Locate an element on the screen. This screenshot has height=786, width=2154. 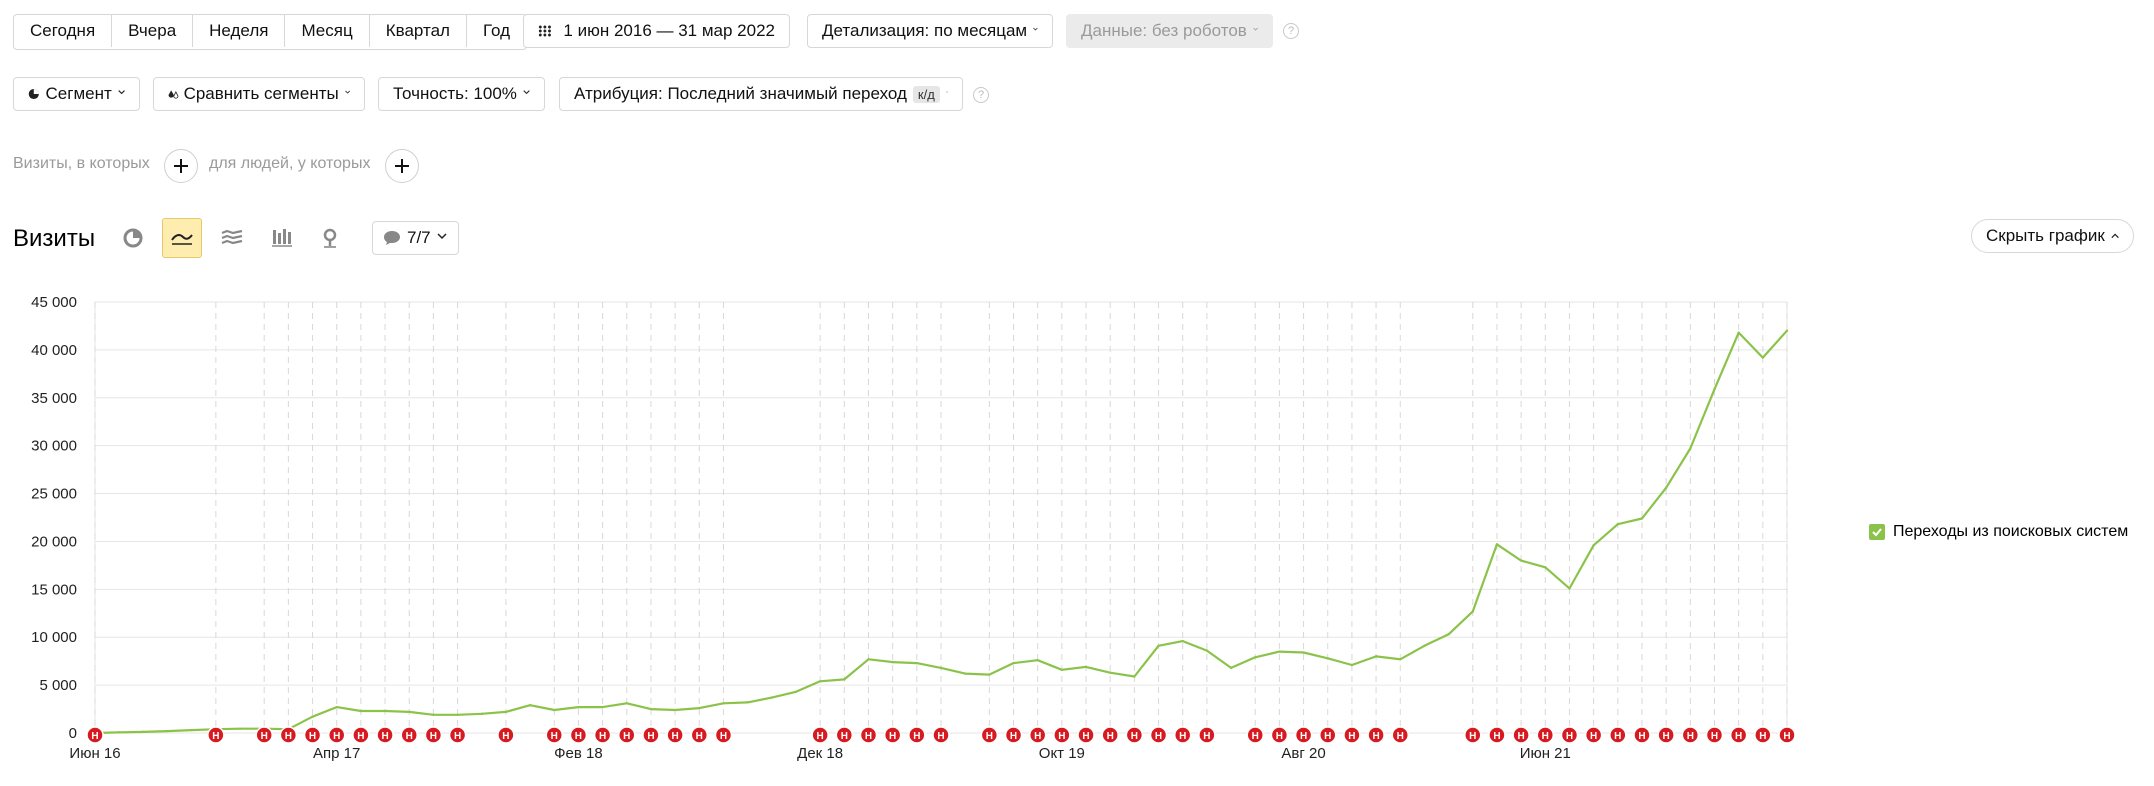
bar-chart-type-button is located at coordinates (282, 238).